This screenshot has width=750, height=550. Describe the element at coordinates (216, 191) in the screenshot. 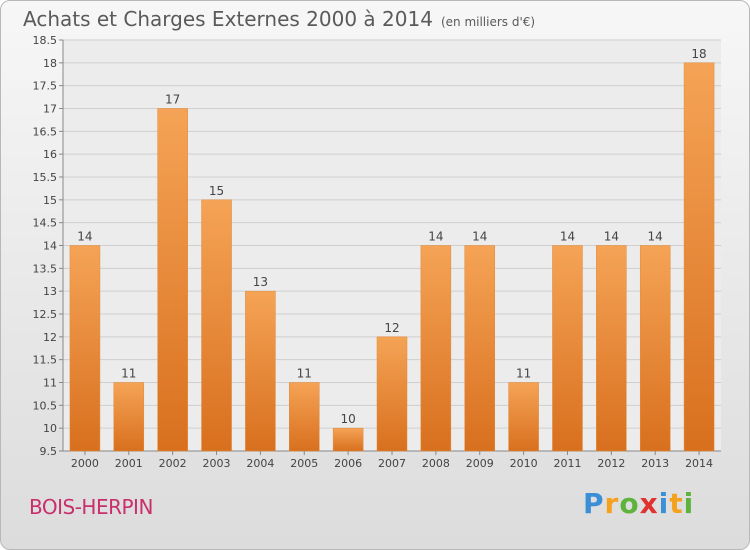

I see `bar-value-label: 15` at that location.